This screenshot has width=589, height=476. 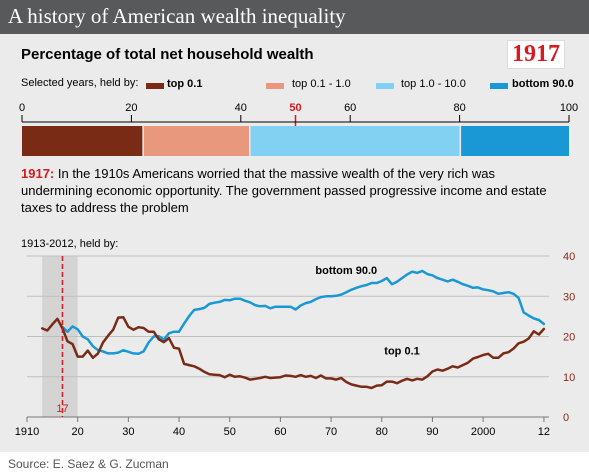 What do you see at coordinates (569, 378) in the screenshot?
I see `y-tick-label-10: 10` at bounding box center [569, 378].